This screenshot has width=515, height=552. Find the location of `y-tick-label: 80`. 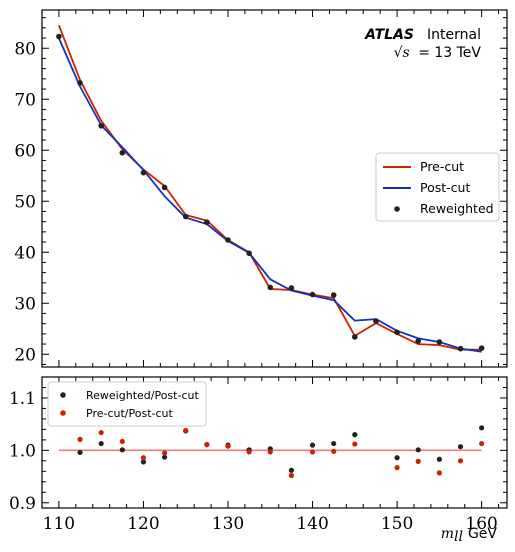

y-tick-label: 80 is located at coordinates (25, 49).